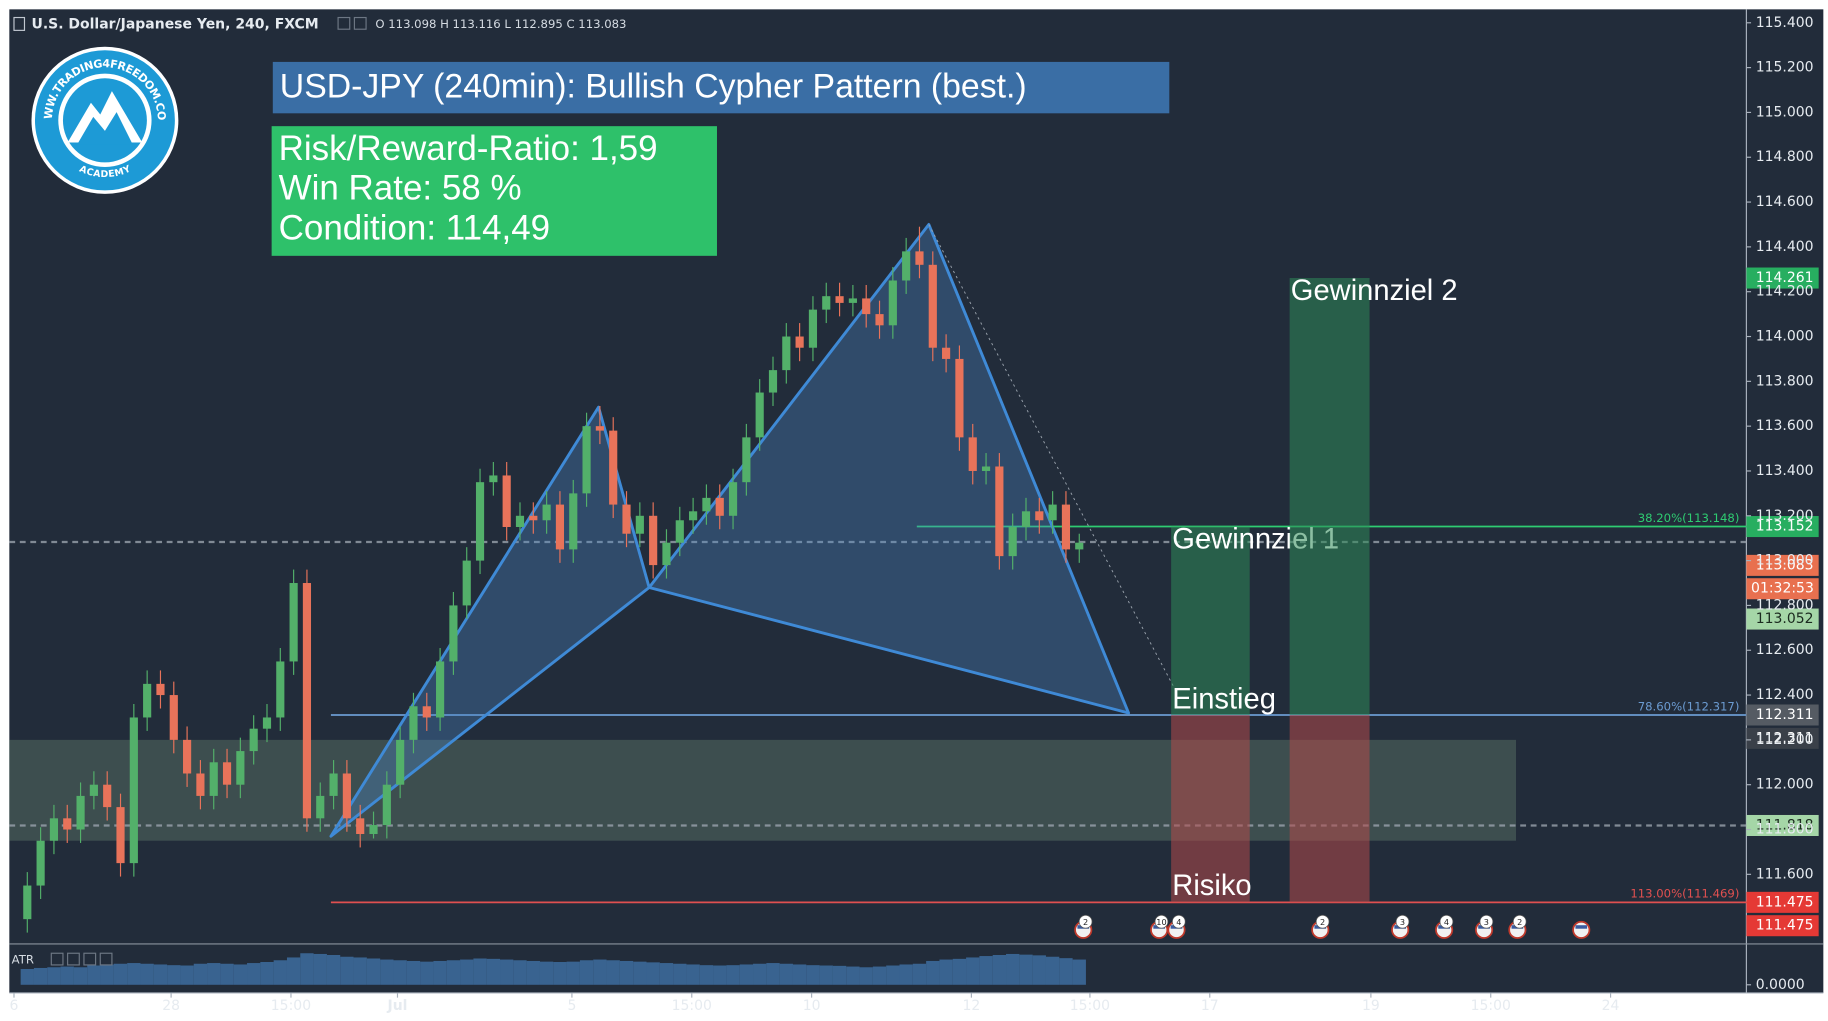 The width and height of the screenshot is (1828, 1021). I want to click on title-box, so click(721, 87).